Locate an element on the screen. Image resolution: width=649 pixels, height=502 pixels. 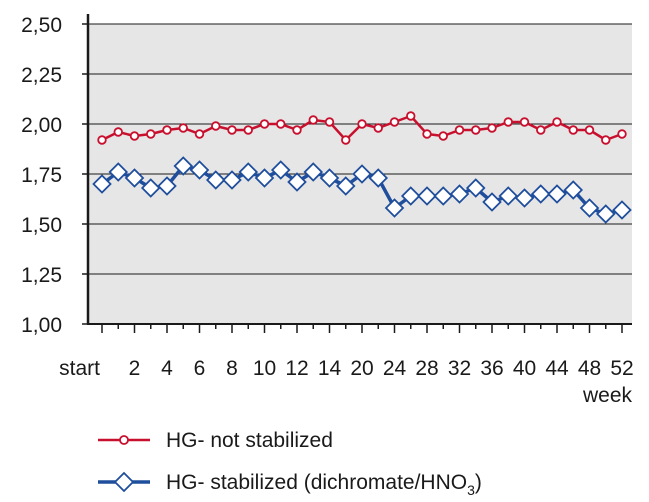
legend-item-not-stabilized: HG- not stabilized is located at coordinates (215, 440).